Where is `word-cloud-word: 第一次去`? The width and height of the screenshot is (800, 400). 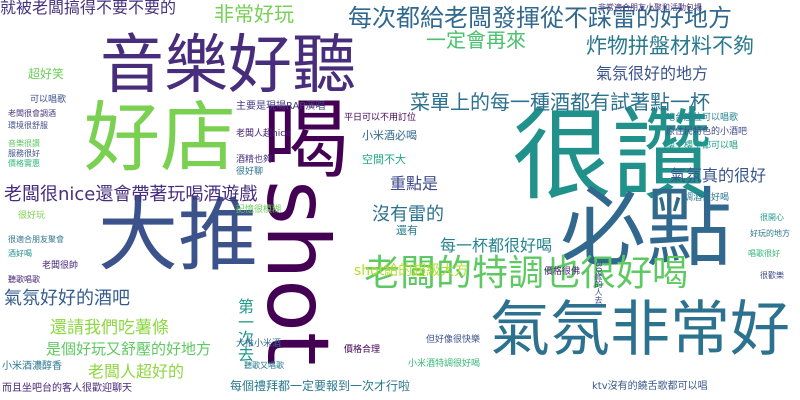 word-cloud-word: 第一次去 is located at coordinates (244, 330).